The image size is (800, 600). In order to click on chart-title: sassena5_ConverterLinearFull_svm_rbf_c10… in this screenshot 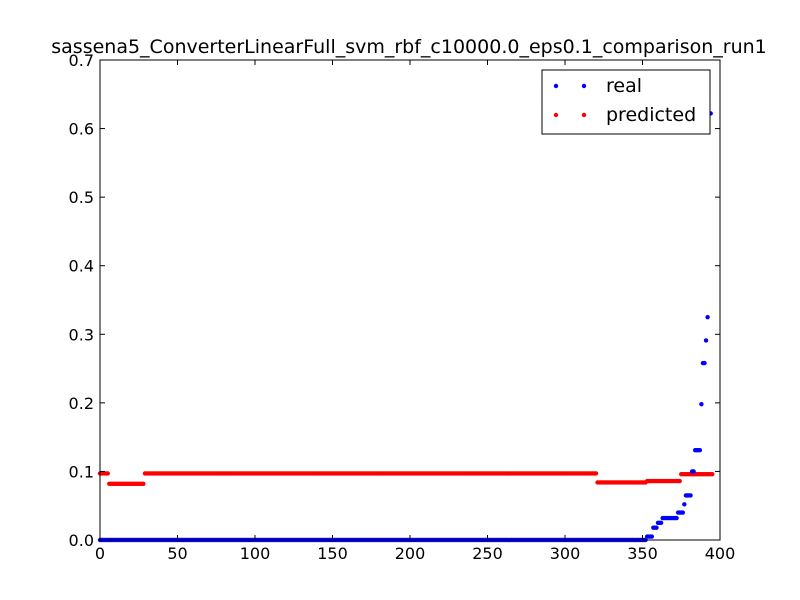, I will do `click(409, 47)`.